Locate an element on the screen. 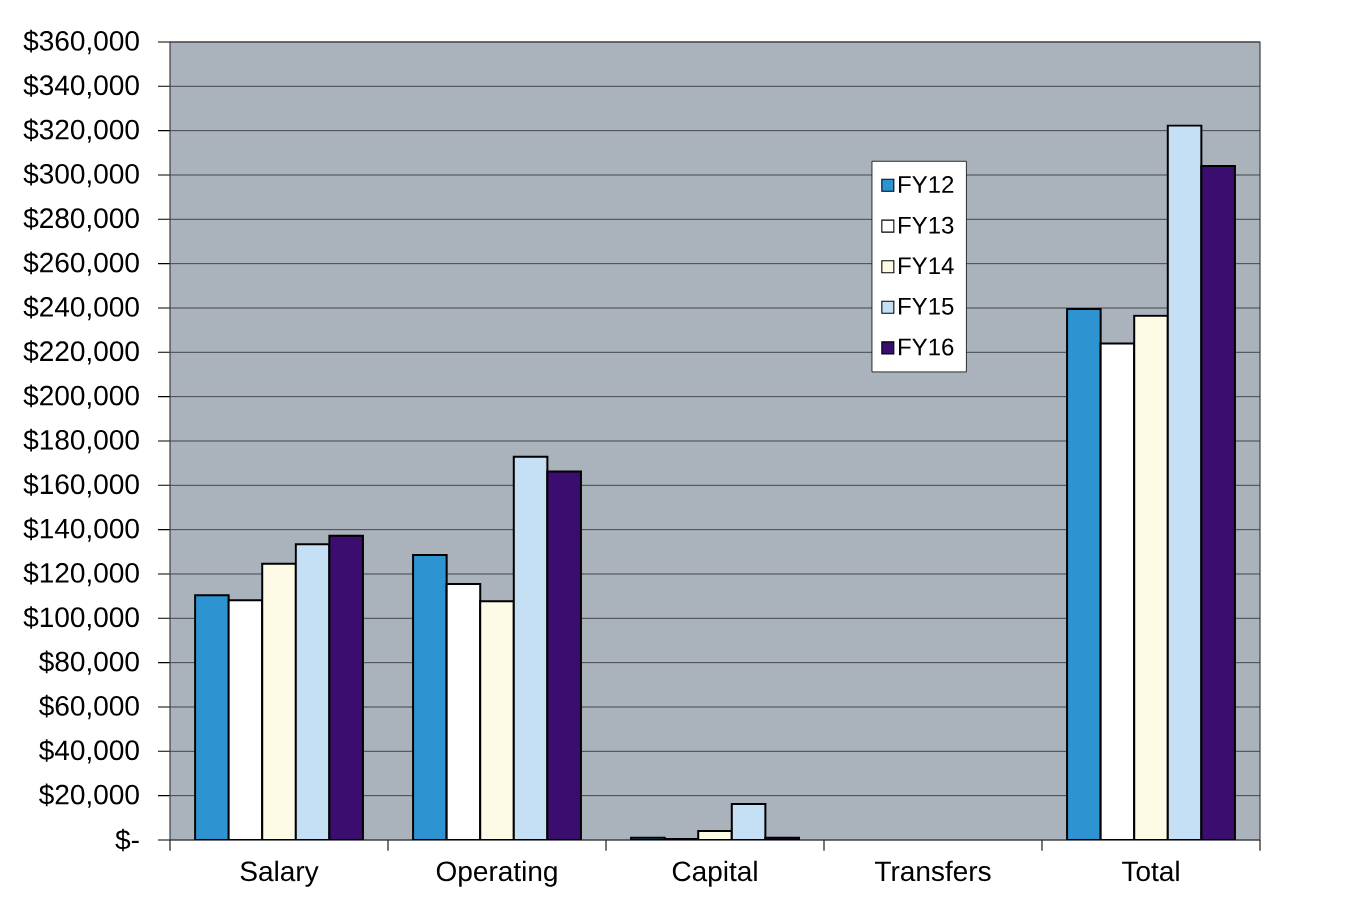  legend-label: FY13 is located at coordinates (926, 225).